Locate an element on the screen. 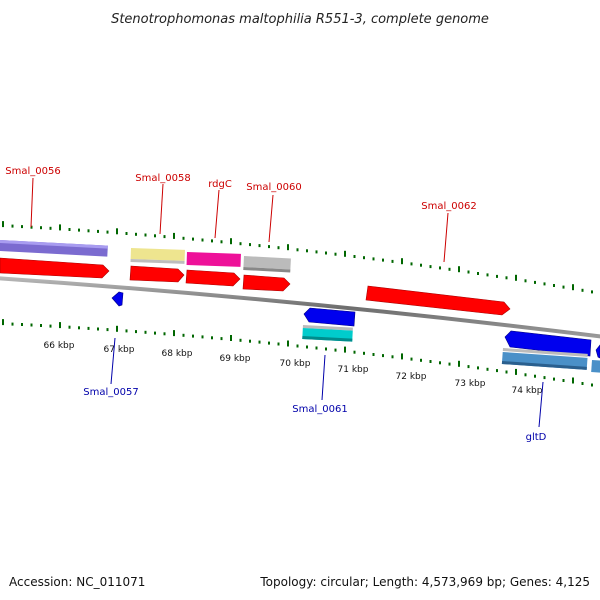 Image resolution: width=600 pixels, height=600 pixels. gene-label-gltd: gltD is located at coordinates (536, 437).